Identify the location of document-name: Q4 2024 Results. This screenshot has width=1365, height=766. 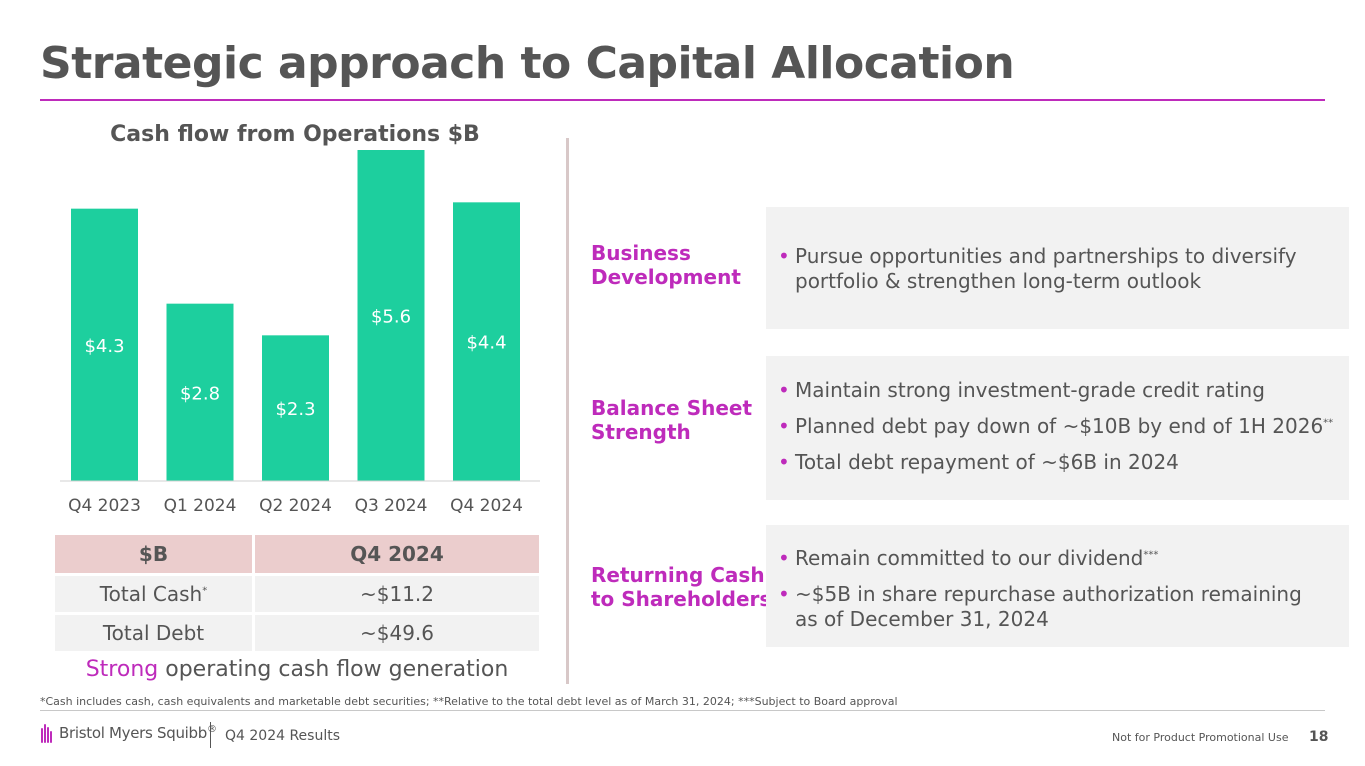
(283, 736).